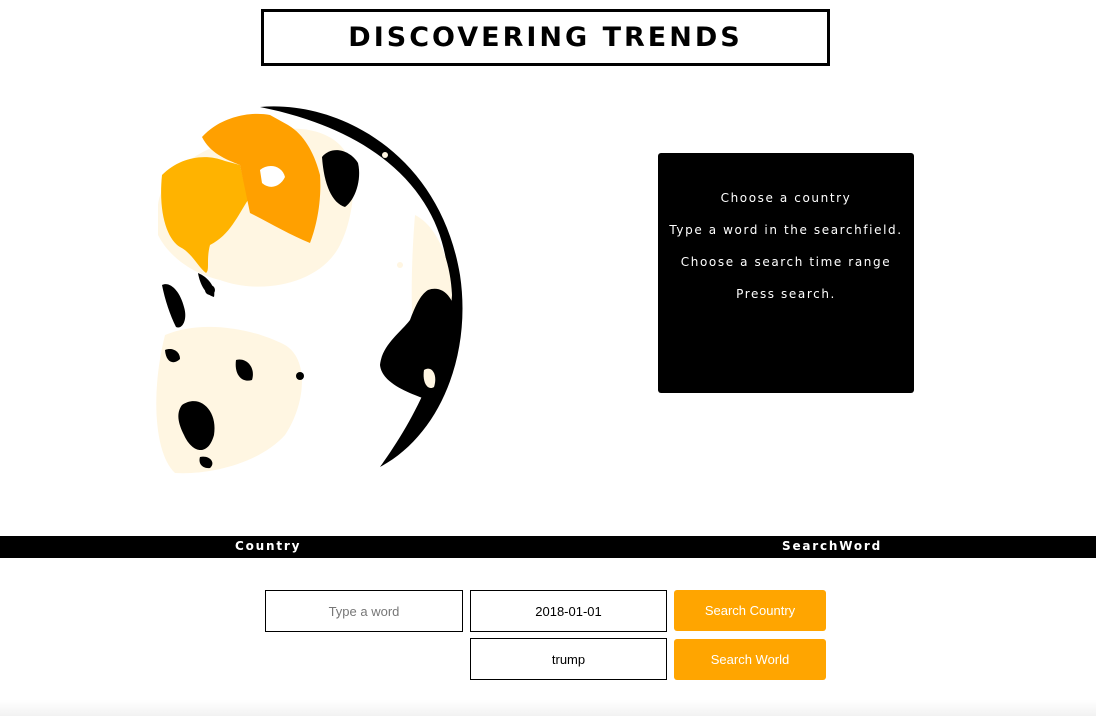  What do you see at coordinates (750, 610) in the screenshot?
I see `search-country-button: Search Country` at bounding box center [750, 610].